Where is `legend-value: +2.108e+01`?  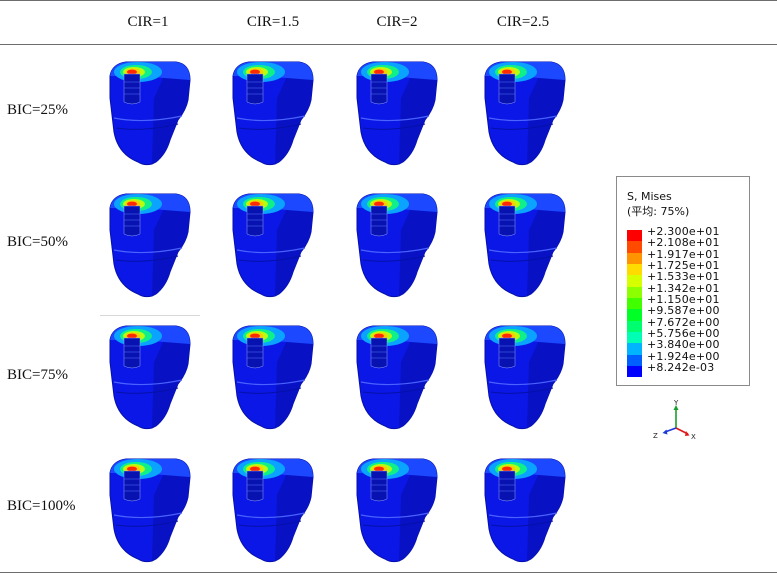 legend-value: +2.108e+01 is located at coordinates (683, 243).